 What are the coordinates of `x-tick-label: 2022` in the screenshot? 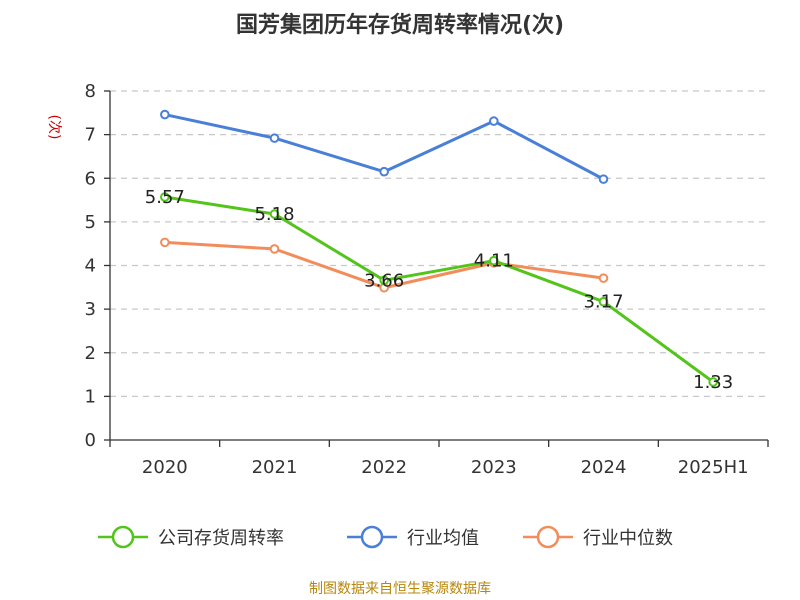 It's located at (384, 467).